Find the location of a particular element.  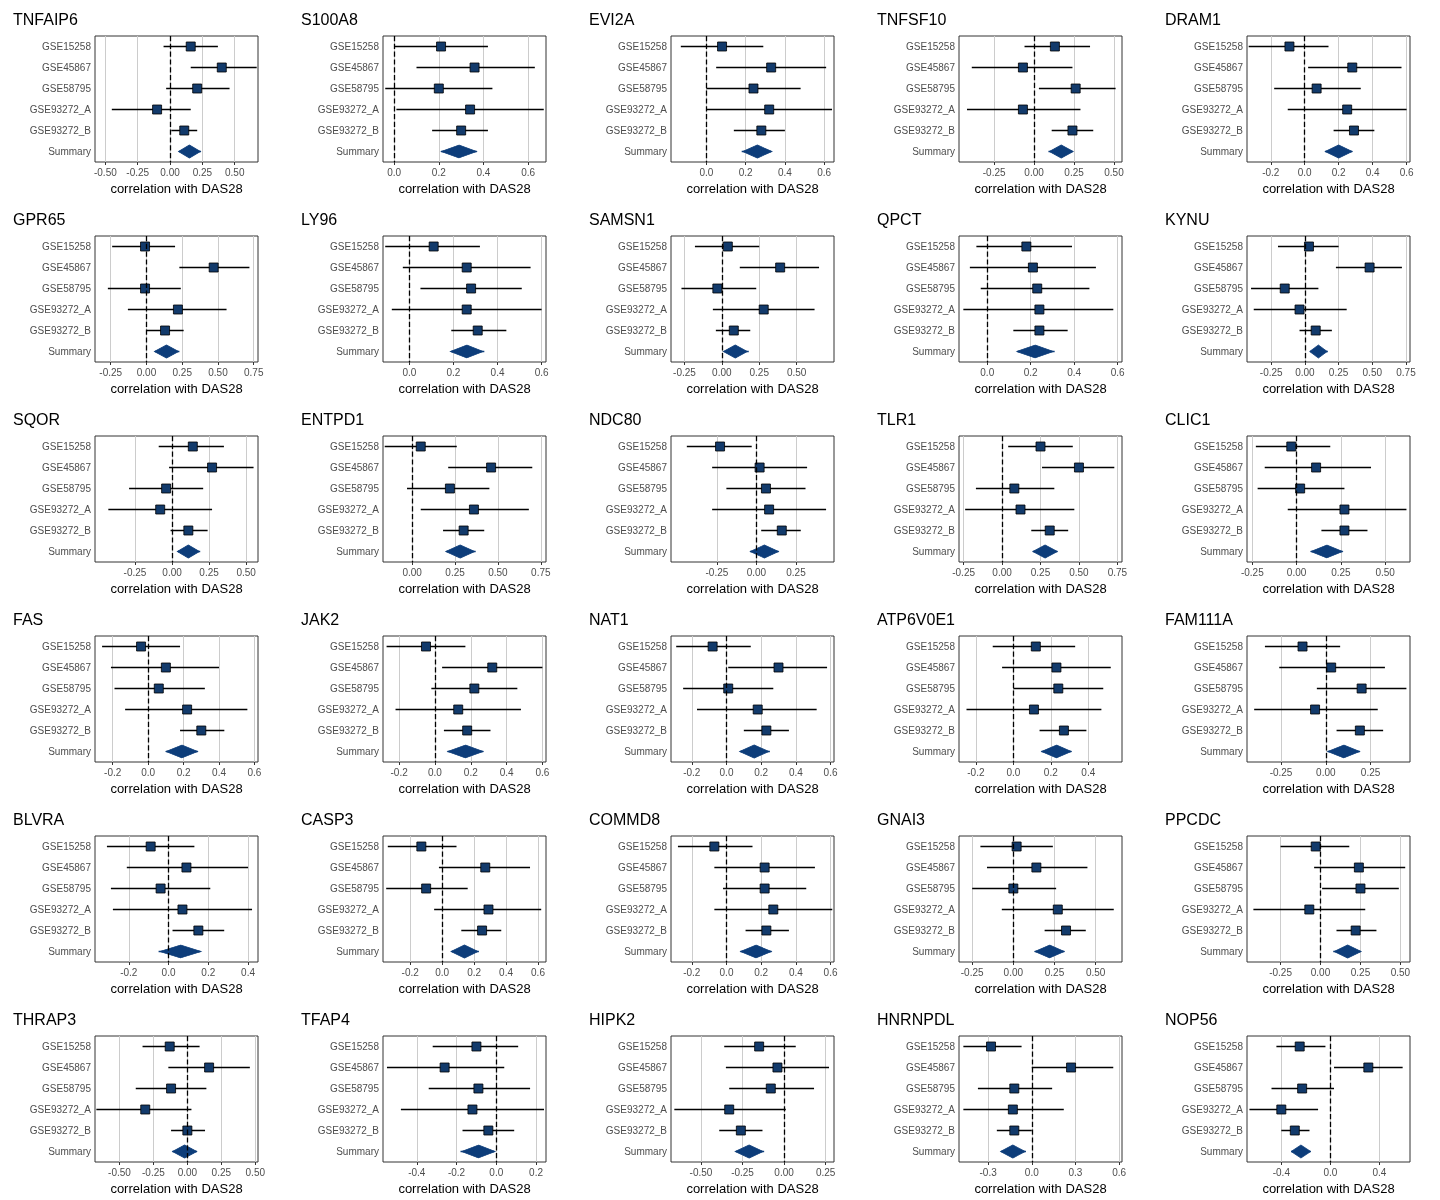

chart-title: DRAM1 is located at coordinates (1193, 19).